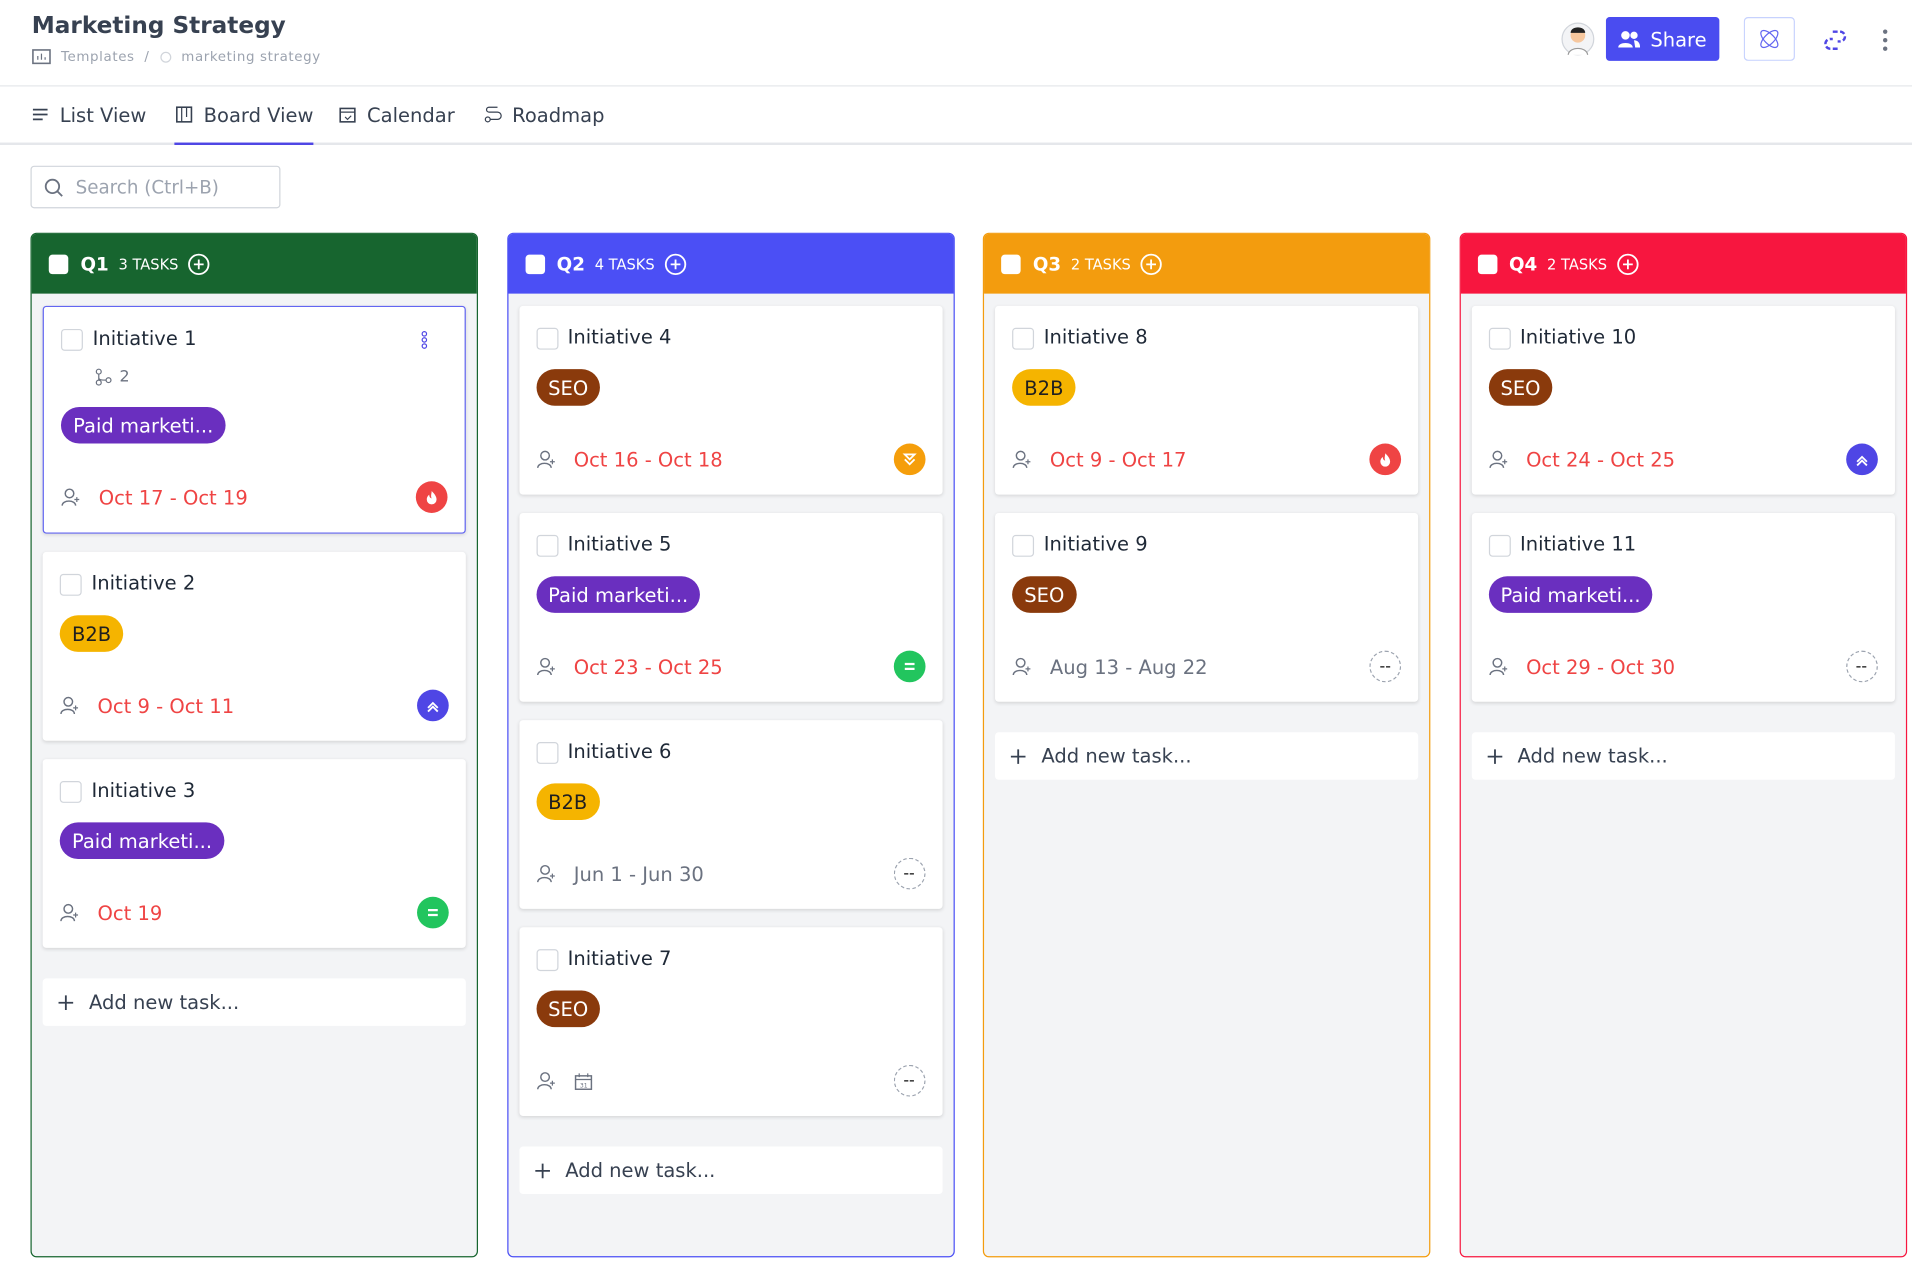 The image size is (1912, 1272). What do you see at coordinates (165, 57) in the screenshot?
I see `status-icon` at bounding box center [165, 57].